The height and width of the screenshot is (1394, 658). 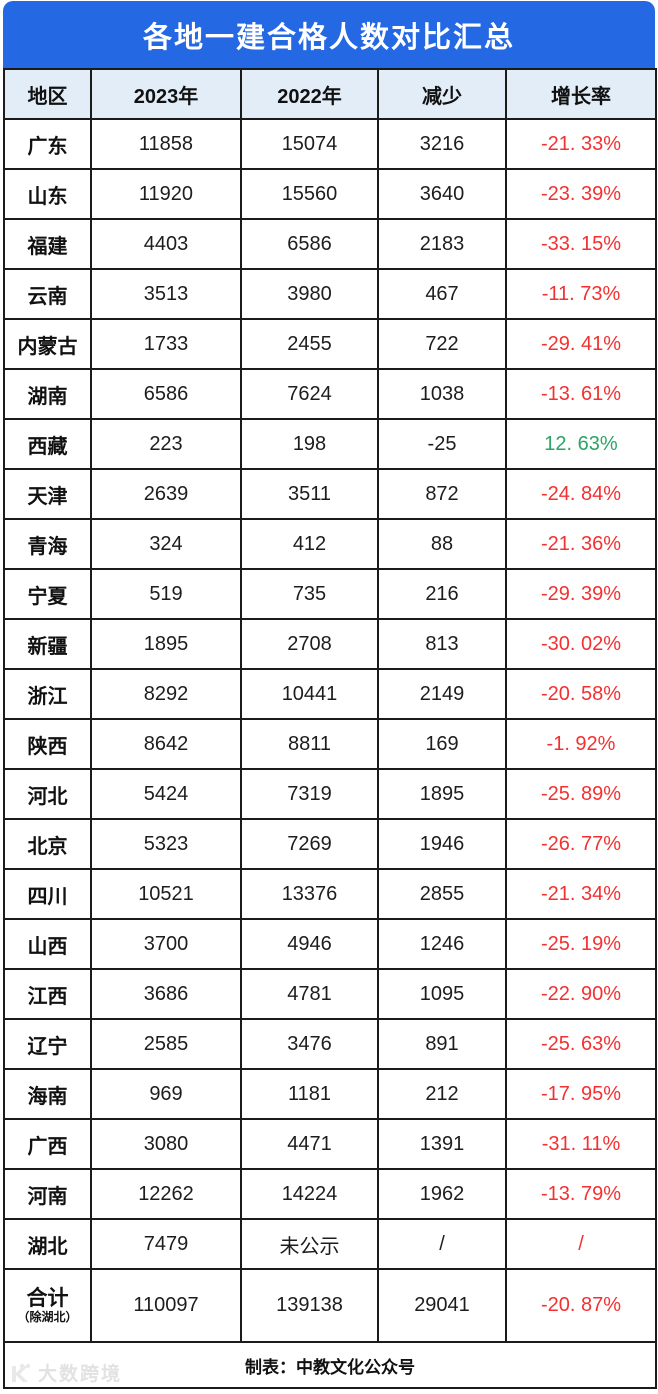 What do you see at coordinates (442, 744) in the screenshot?
I see `decrease-cell: 169` at bounding box center [442, 744].